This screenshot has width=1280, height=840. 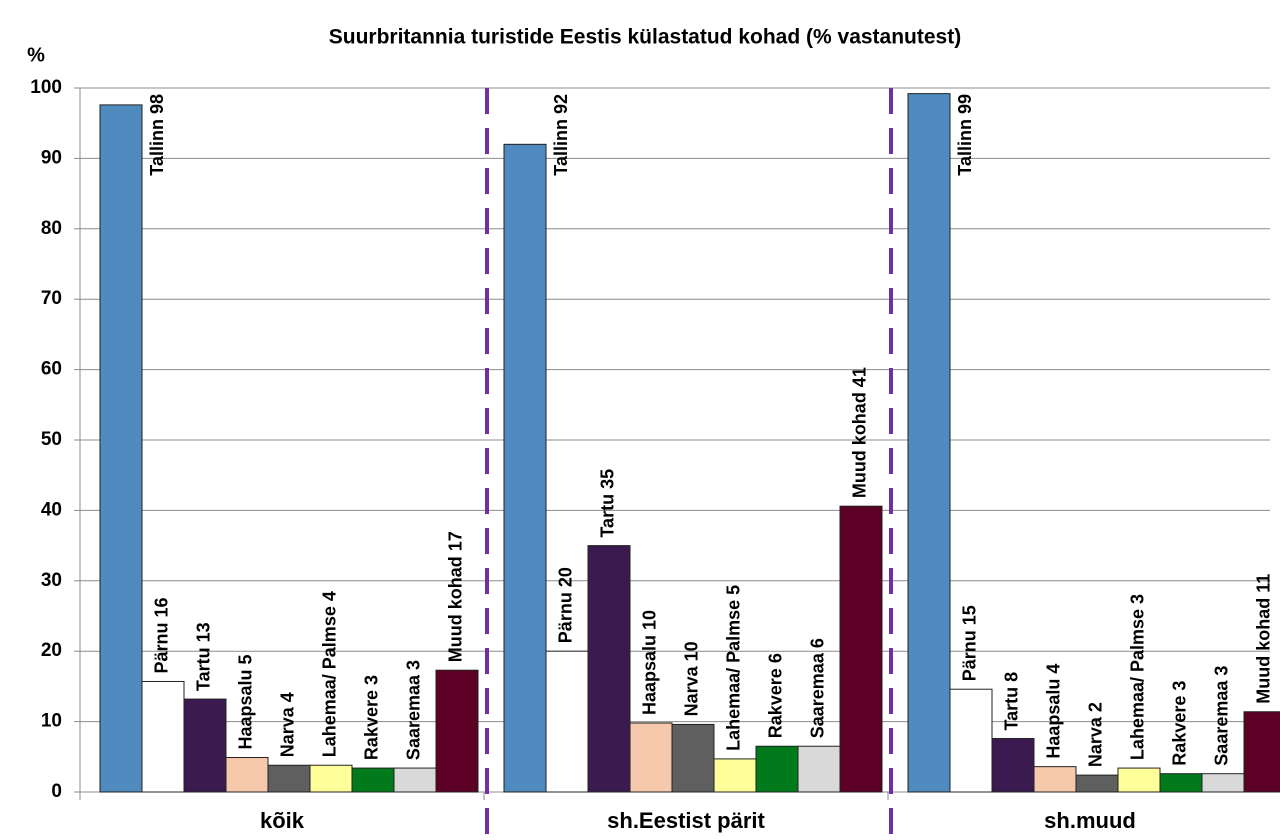 I want to click on x-tick-label: sh.Eestist pärit, so click(x=686, y=820).